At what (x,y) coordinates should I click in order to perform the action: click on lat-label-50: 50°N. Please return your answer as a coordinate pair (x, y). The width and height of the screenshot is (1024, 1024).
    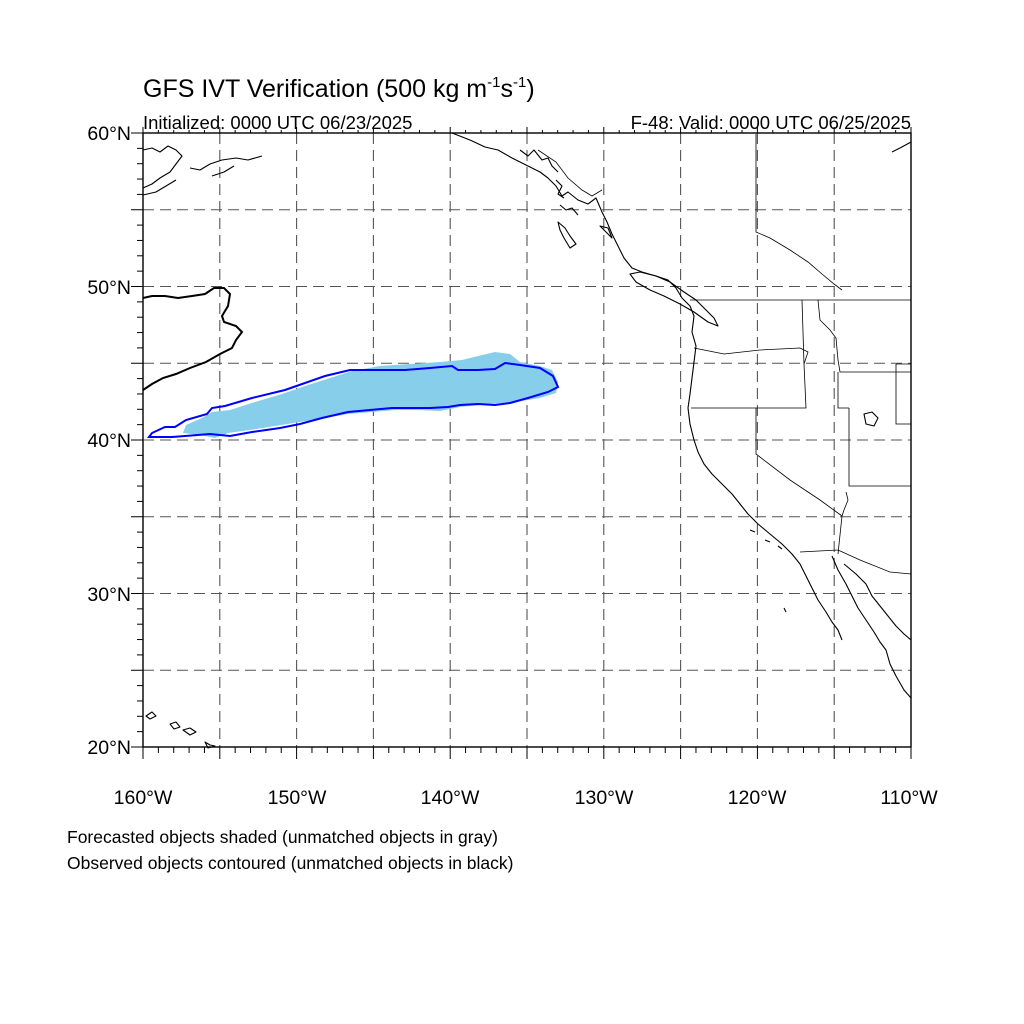
    Looking at the image, I should click on (109, 288).